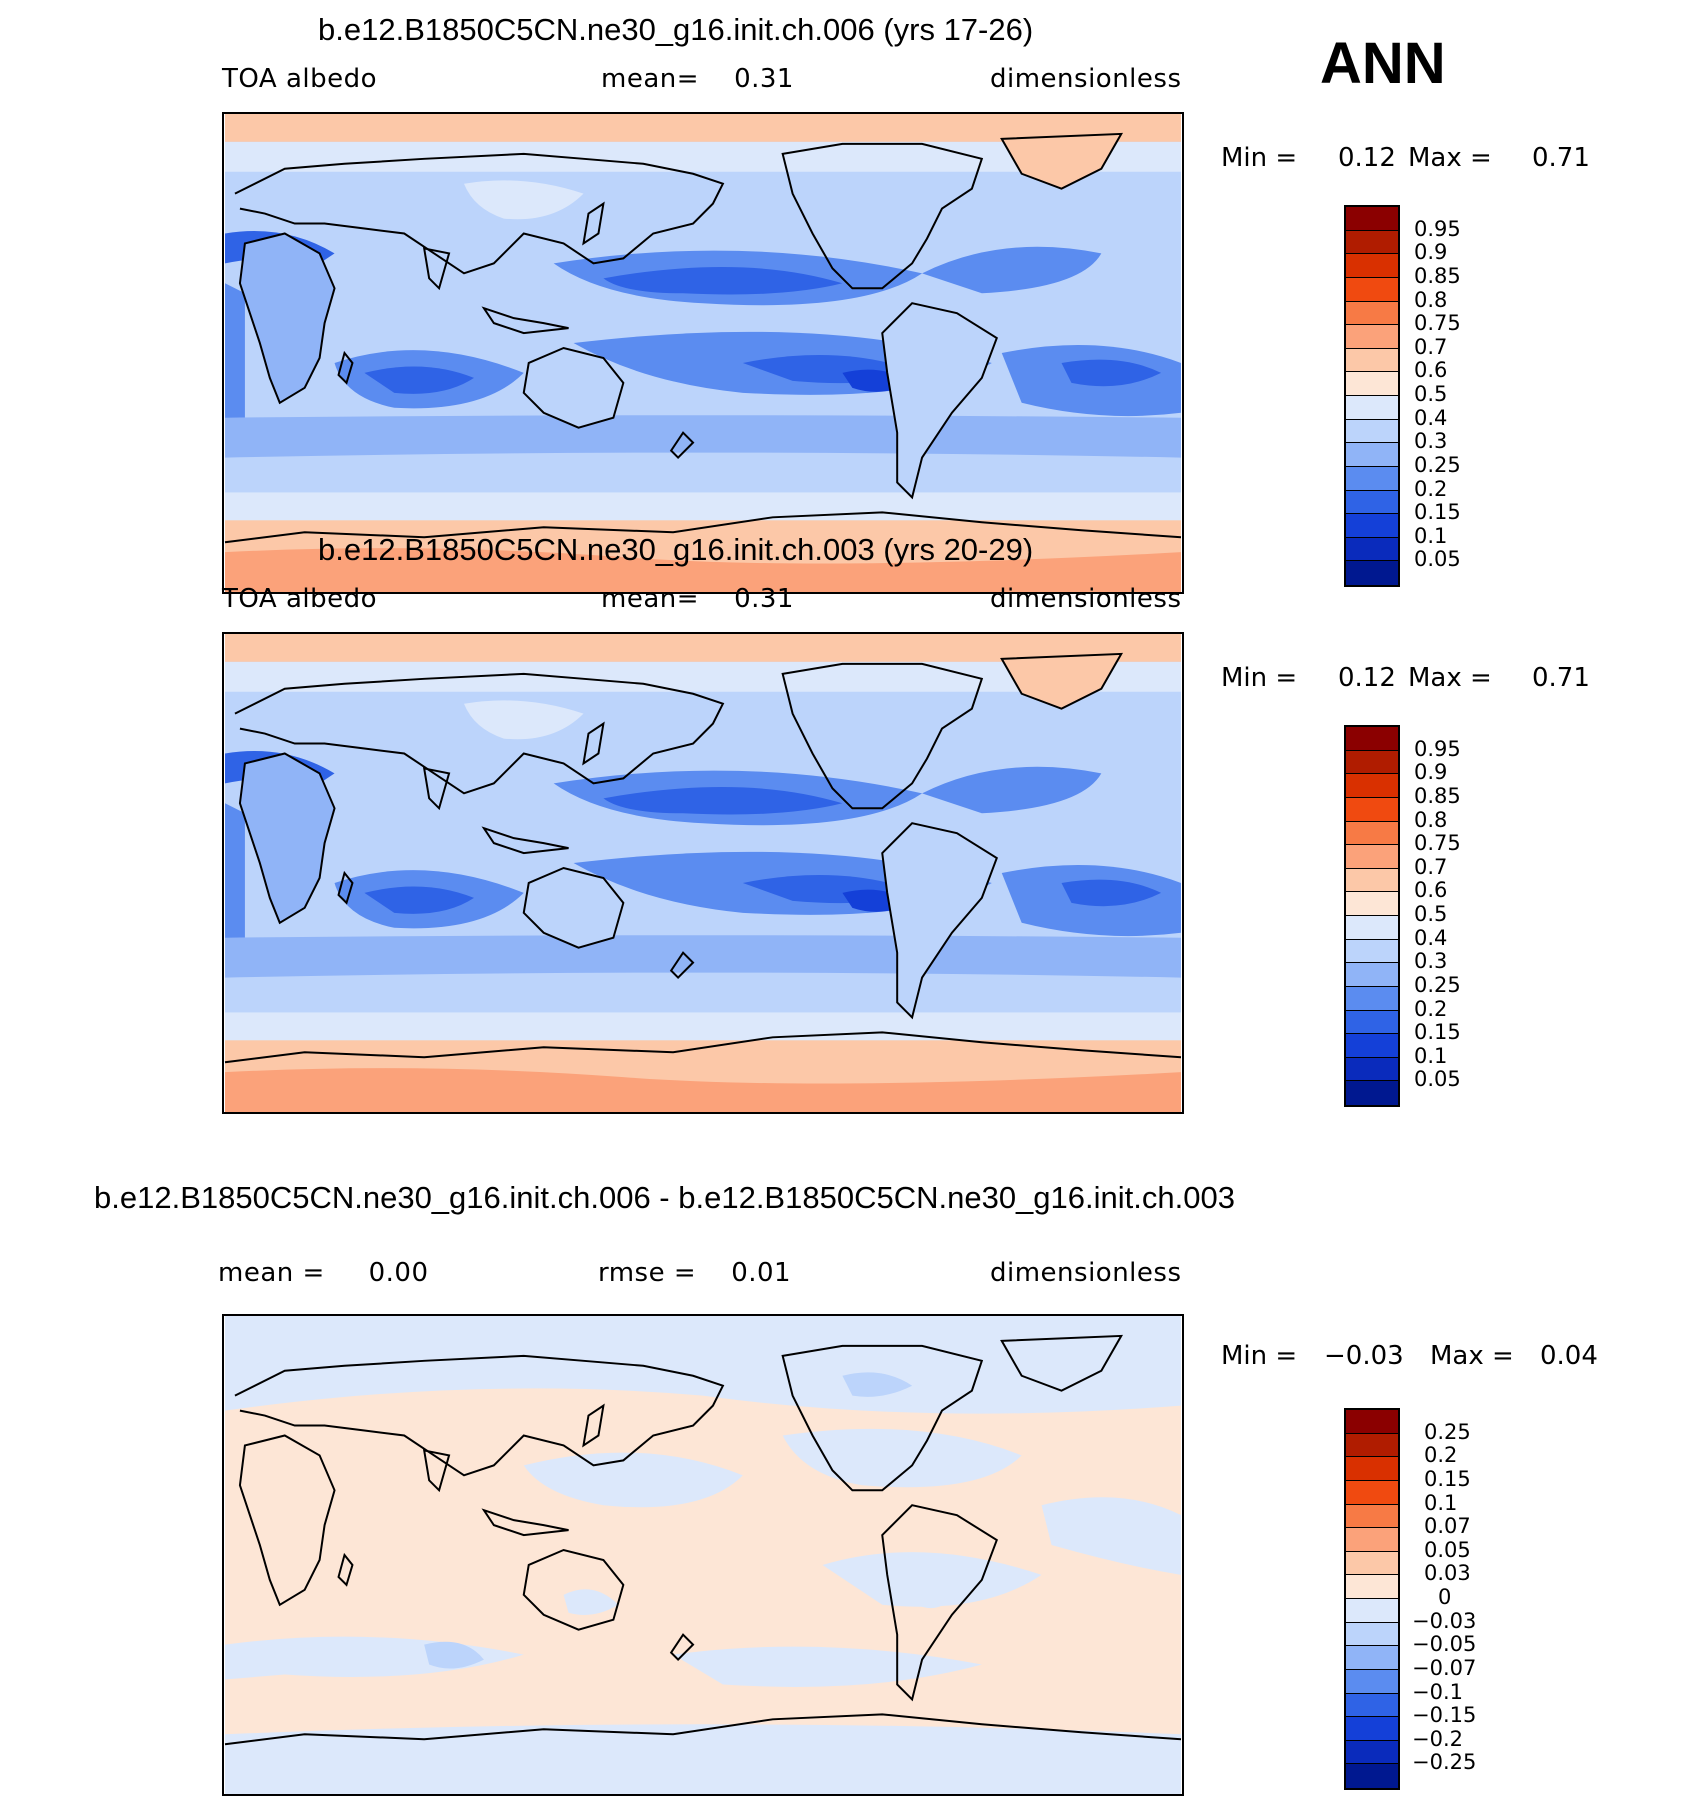  What do you see at coordinates (1431, 819) in the screenshot?
I see `colorbar-tick-label: 0.8` at bounding box center [1431, 819].